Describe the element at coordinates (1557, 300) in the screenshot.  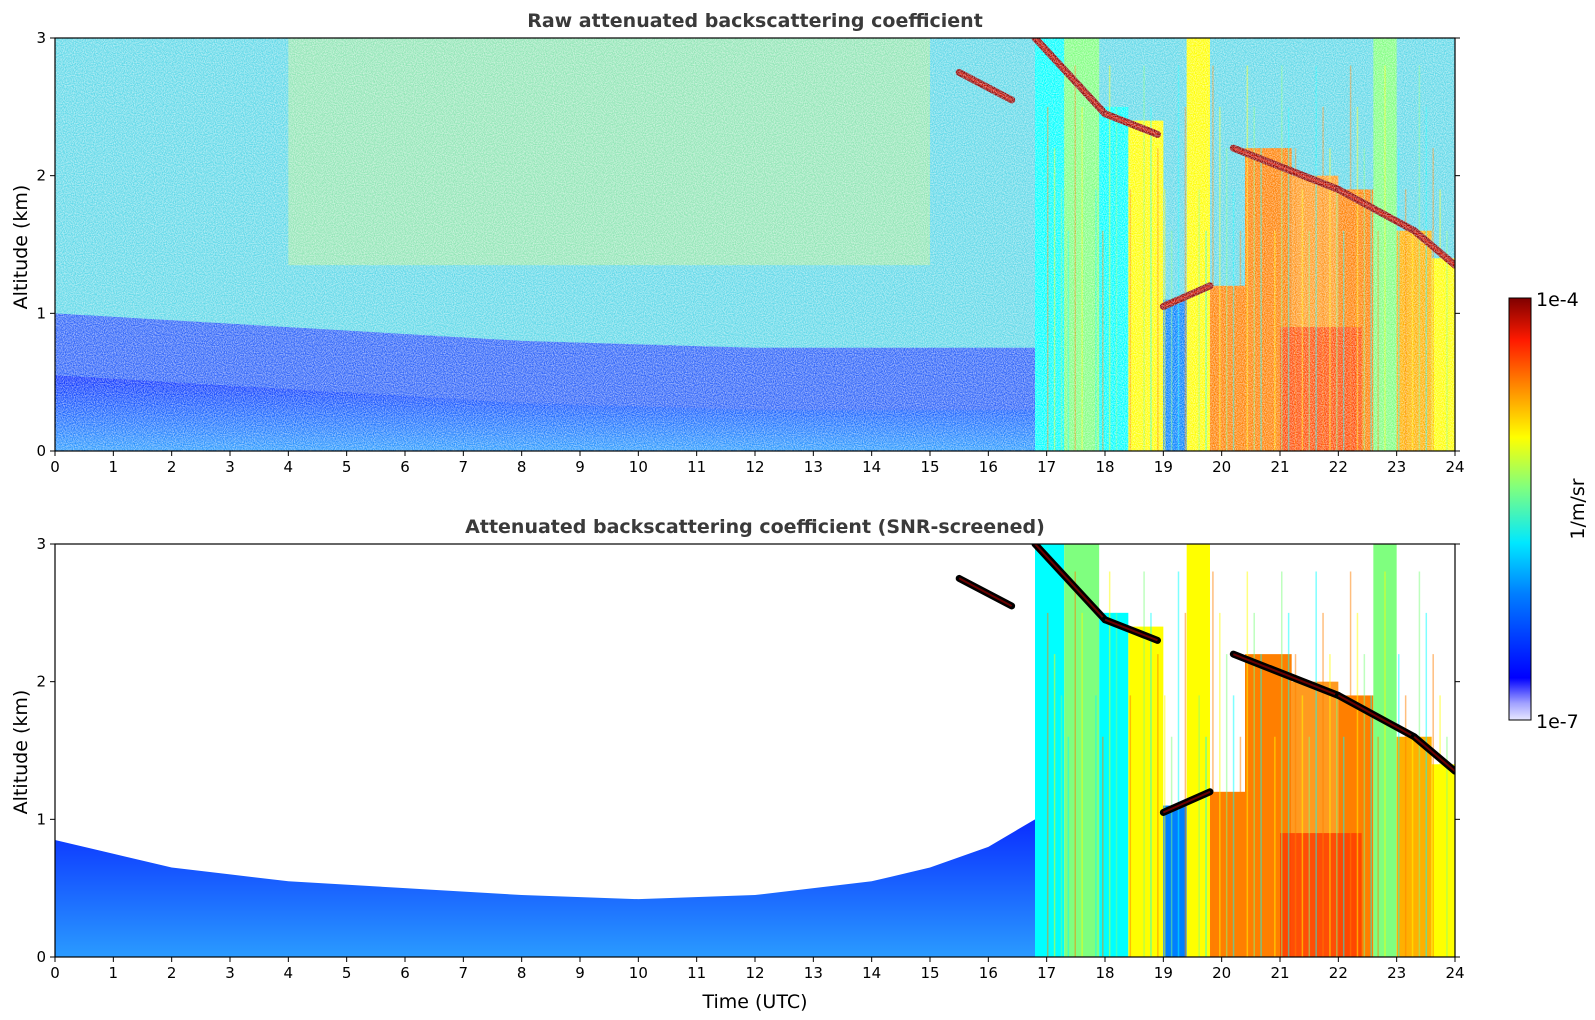
I see `colorbar-max-label: 1e-4` at that location.